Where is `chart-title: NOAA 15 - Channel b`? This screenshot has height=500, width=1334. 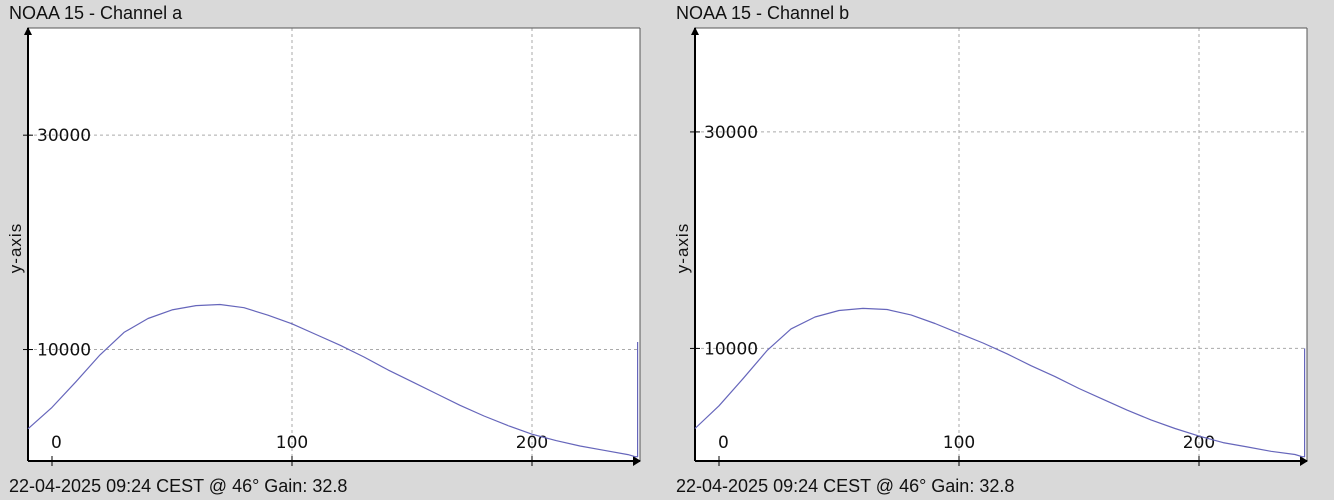 chart-title: NOAA 15 - Channel b is located at coordinates (763, 13).